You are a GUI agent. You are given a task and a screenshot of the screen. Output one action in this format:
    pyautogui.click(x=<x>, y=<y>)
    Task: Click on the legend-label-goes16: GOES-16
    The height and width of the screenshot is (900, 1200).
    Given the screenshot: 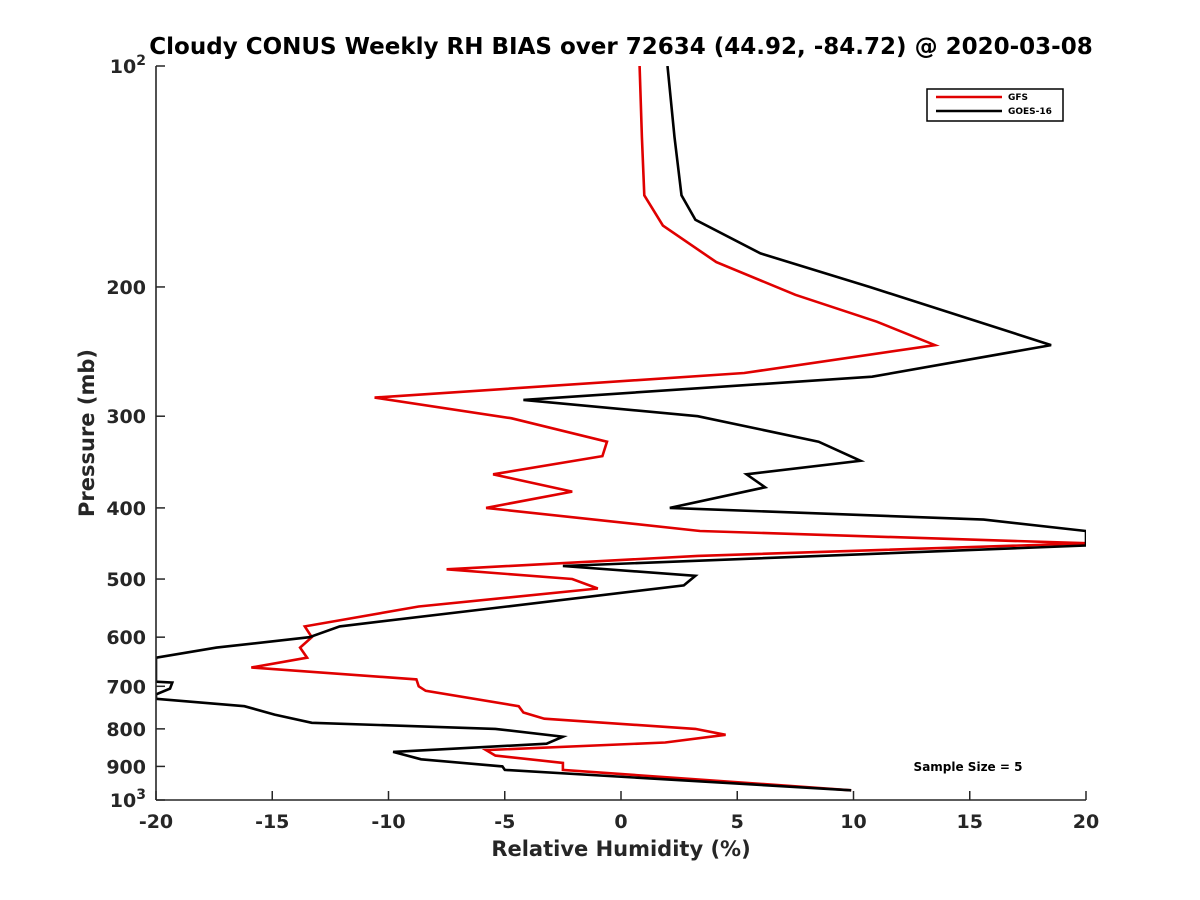 What is the action you would take?
    pyautogui.click(x=1030, y=112)
    